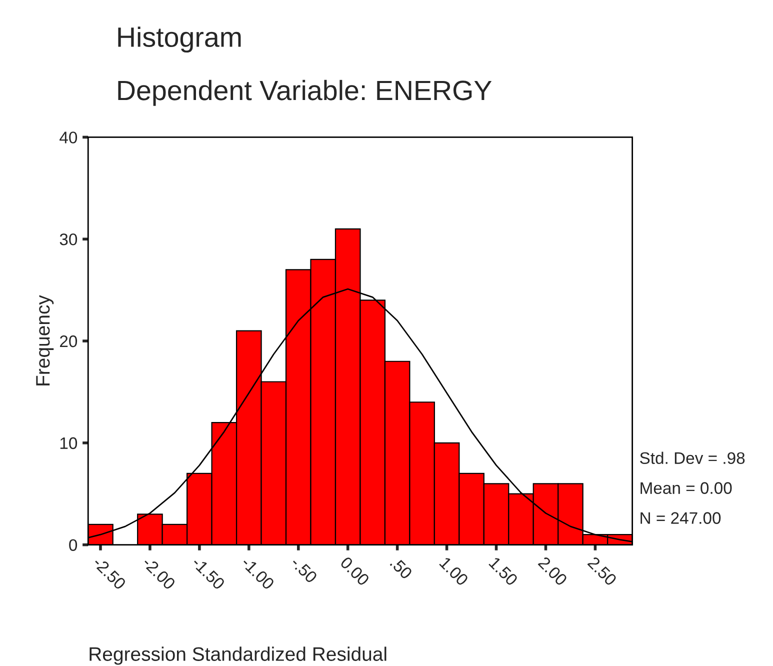 The height and width of the screenshot is (666, 773). Describe the element at coordinates (257, 573) in the screenshot. I see `x-tick-label: -1.00` at that location.